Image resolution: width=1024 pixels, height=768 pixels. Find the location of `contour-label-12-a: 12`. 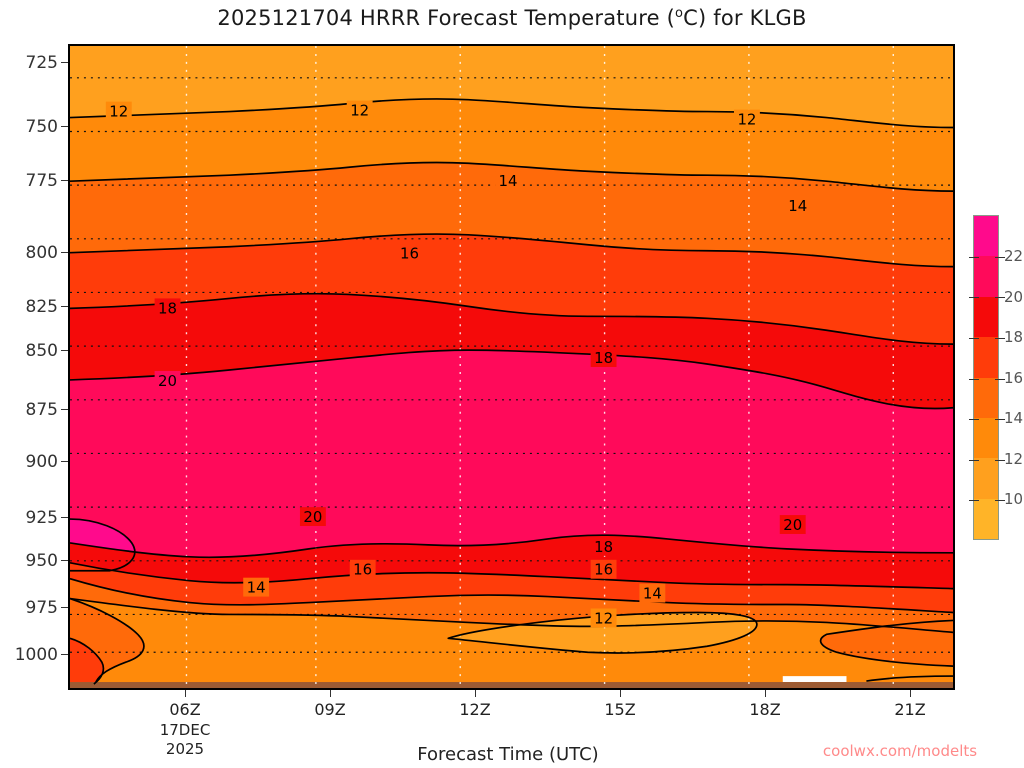

contour-label-12-a: 12 is located at coordinates (118, 111).